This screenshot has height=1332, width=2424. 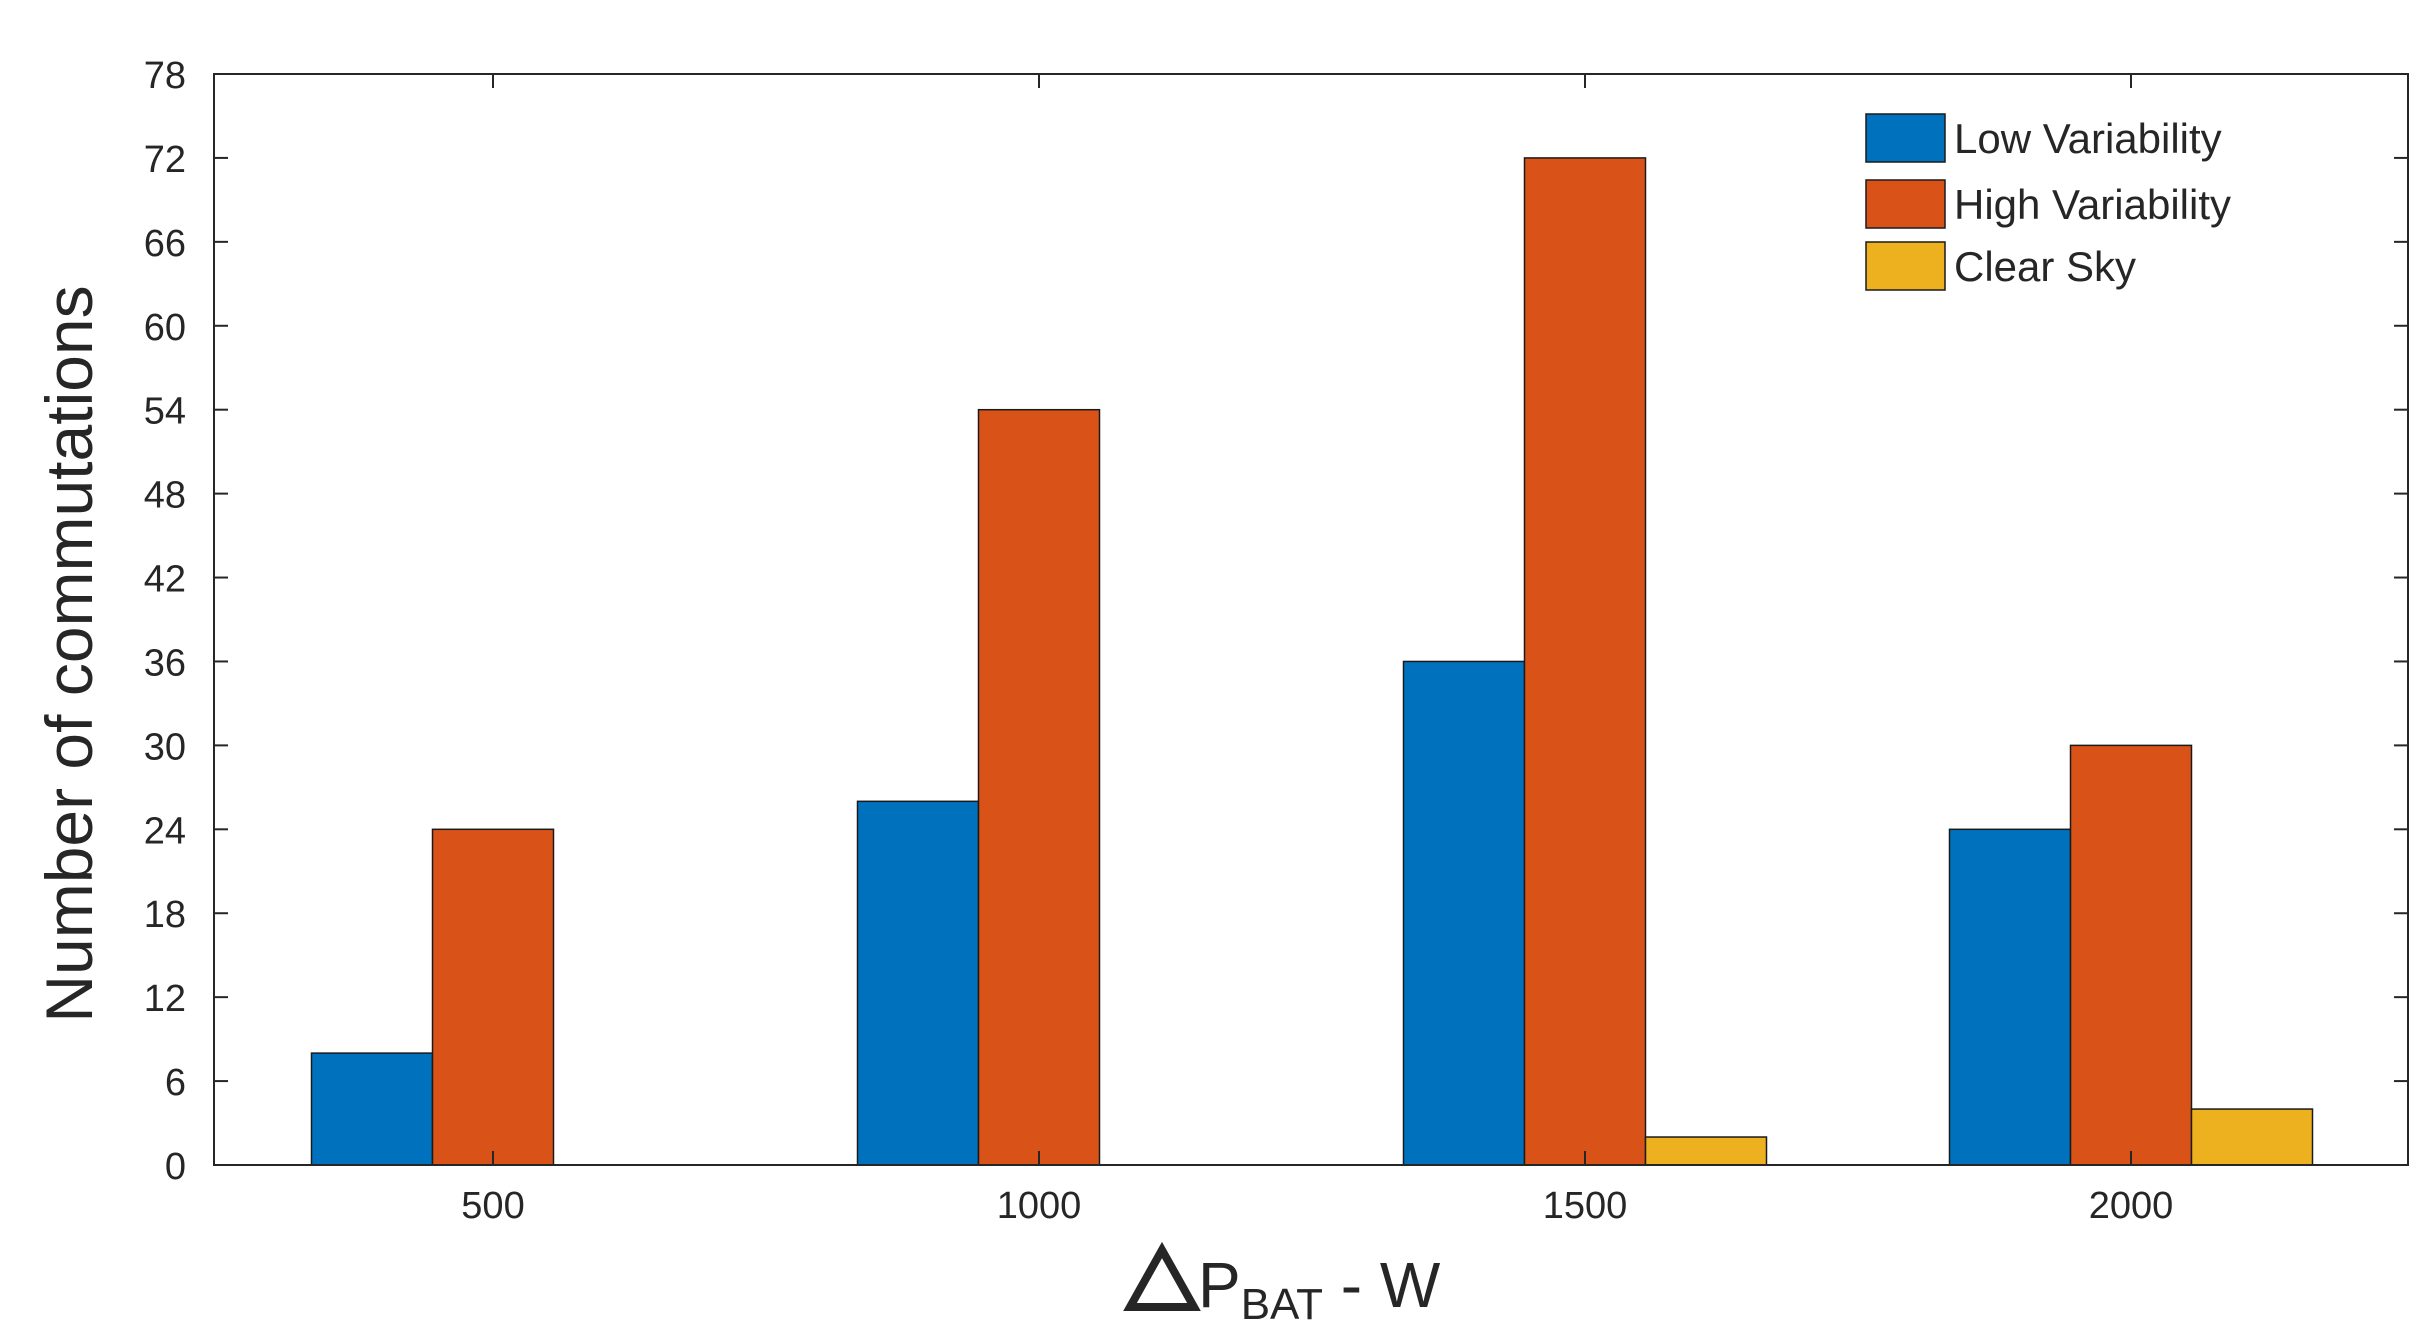 What do you see at coordinates (2131, 1206) in the screenshot?
I see `x-tick-label: 2000` at bounding box center [2131, 1206].